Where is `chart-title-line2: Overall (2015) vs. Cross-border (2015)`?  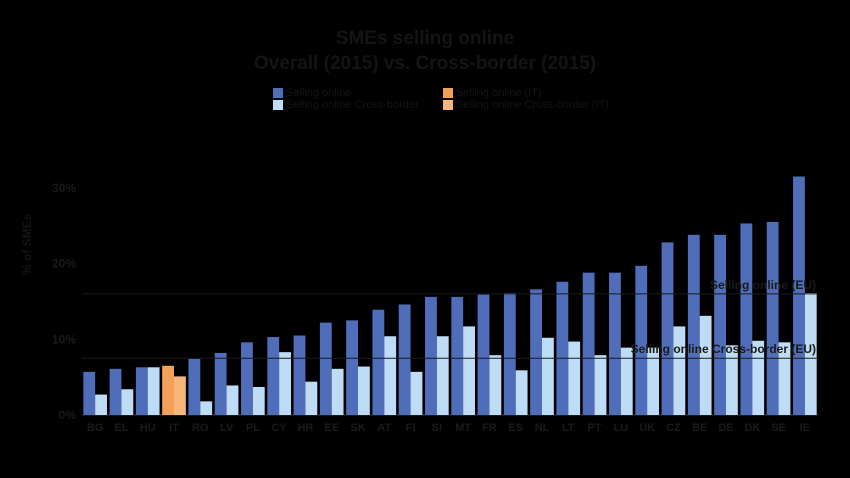 chart-title-line2: Overall (2015) vs. Cross-border (2015) is located at coordinates (425, 63).